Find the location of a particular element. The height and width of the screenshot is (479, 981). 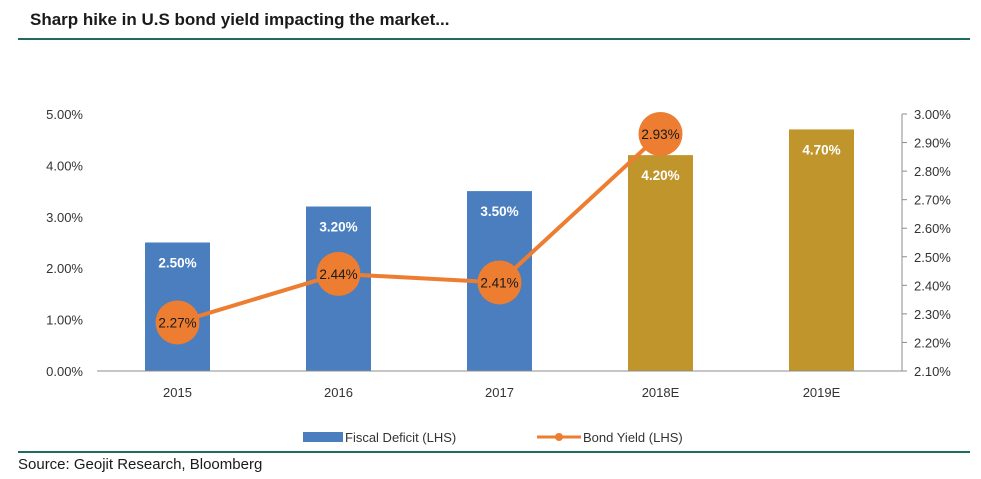

x-axis-tick-label: 2017 is located at coordinates (499, 392).